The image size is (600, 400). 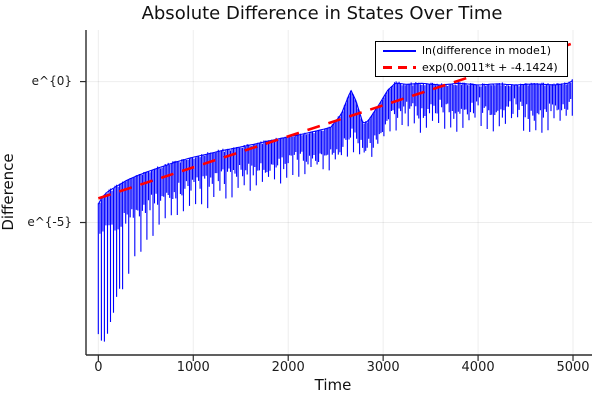 I want to click on y-axis-label: Difference, so click(x=8, y=192).